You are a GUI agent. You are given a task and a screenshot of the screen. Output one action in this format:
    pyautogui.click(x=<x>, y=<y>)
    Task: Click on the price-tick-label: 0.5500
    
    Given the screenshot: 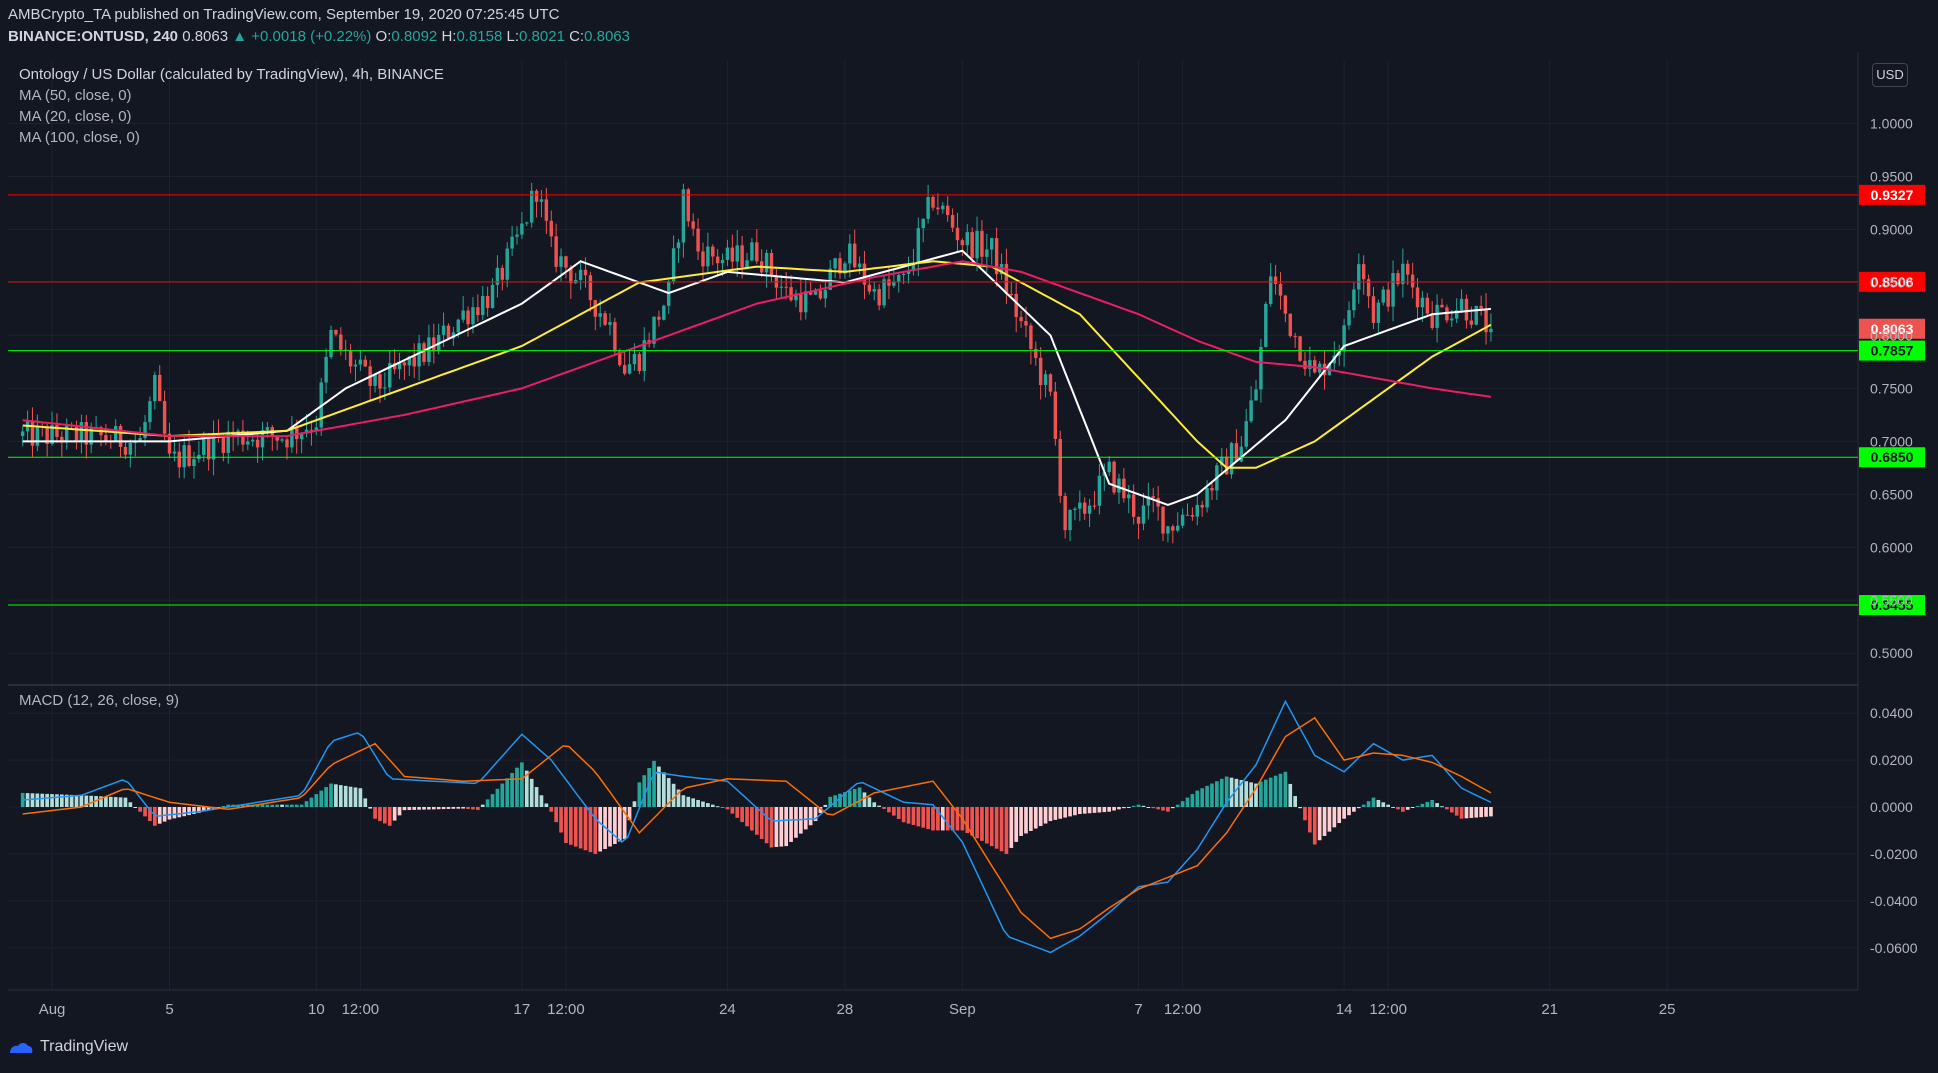 What is the action you would take?
    pyautogui.click(x=1891, y=600)
    